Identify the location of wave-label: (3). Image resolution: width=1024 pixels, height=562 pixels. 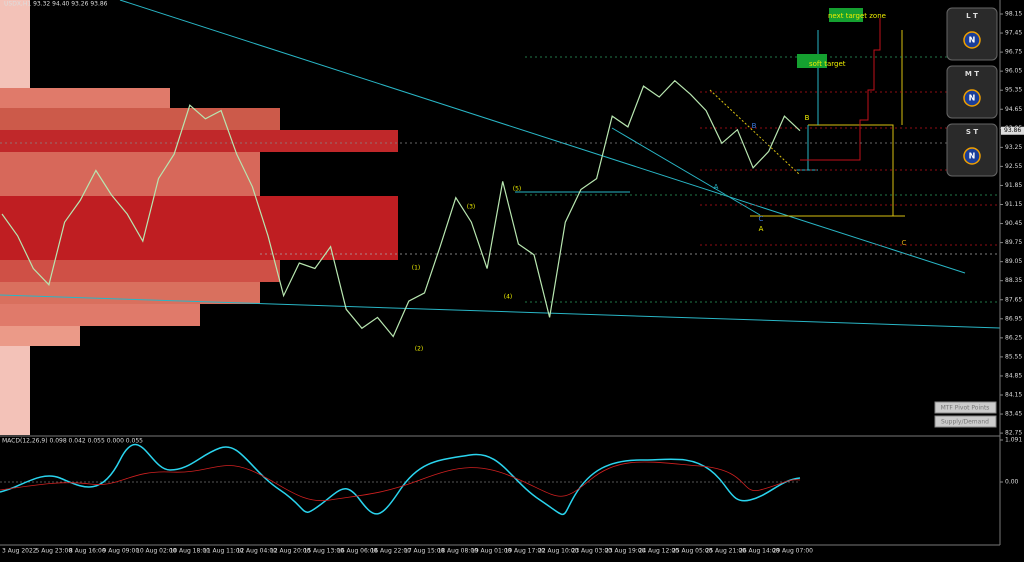
(471, 207).